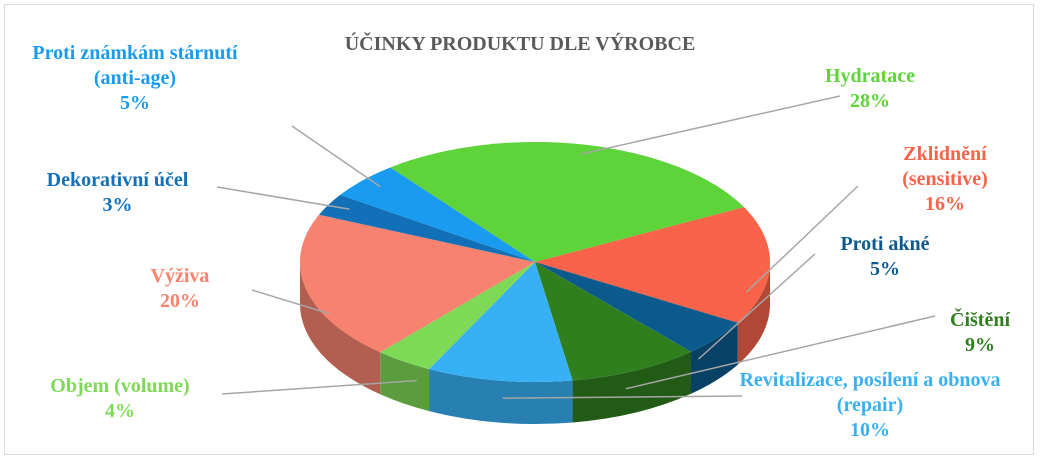 Image resolution: width=1040 pixels, height=461 pixels. Describe the element at coordinates (870, 89) in the screenshot. I see `data-label: Hydratace 28%` at that location.